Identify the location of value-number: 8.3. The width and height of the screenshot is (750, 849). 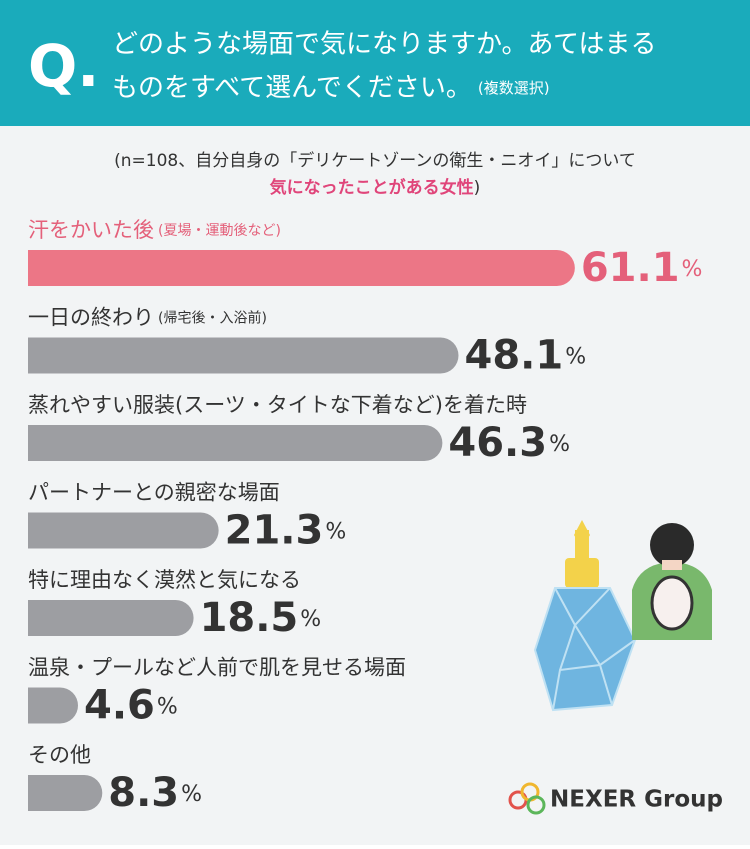
(143, 793).